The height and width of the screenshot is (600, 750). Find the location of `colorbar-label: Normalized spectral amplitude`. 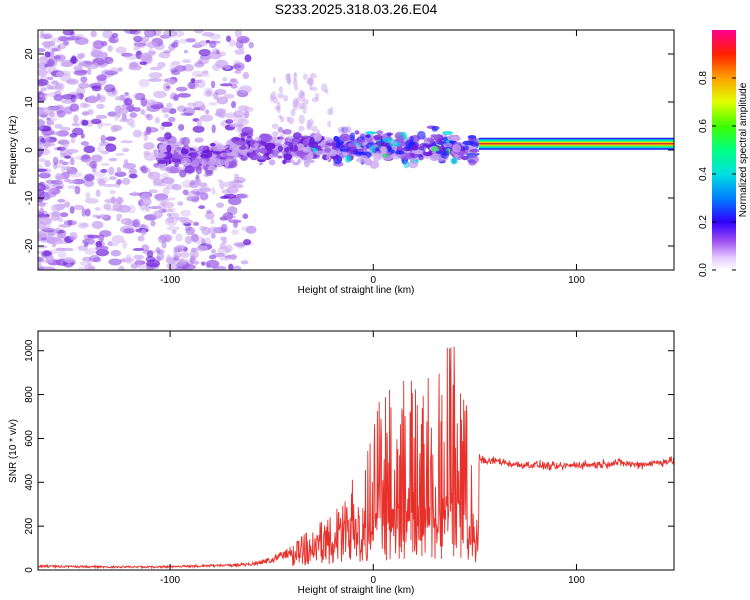

colorbar-label: Normalized spectral amplitude is located at coordinates (743, 149).